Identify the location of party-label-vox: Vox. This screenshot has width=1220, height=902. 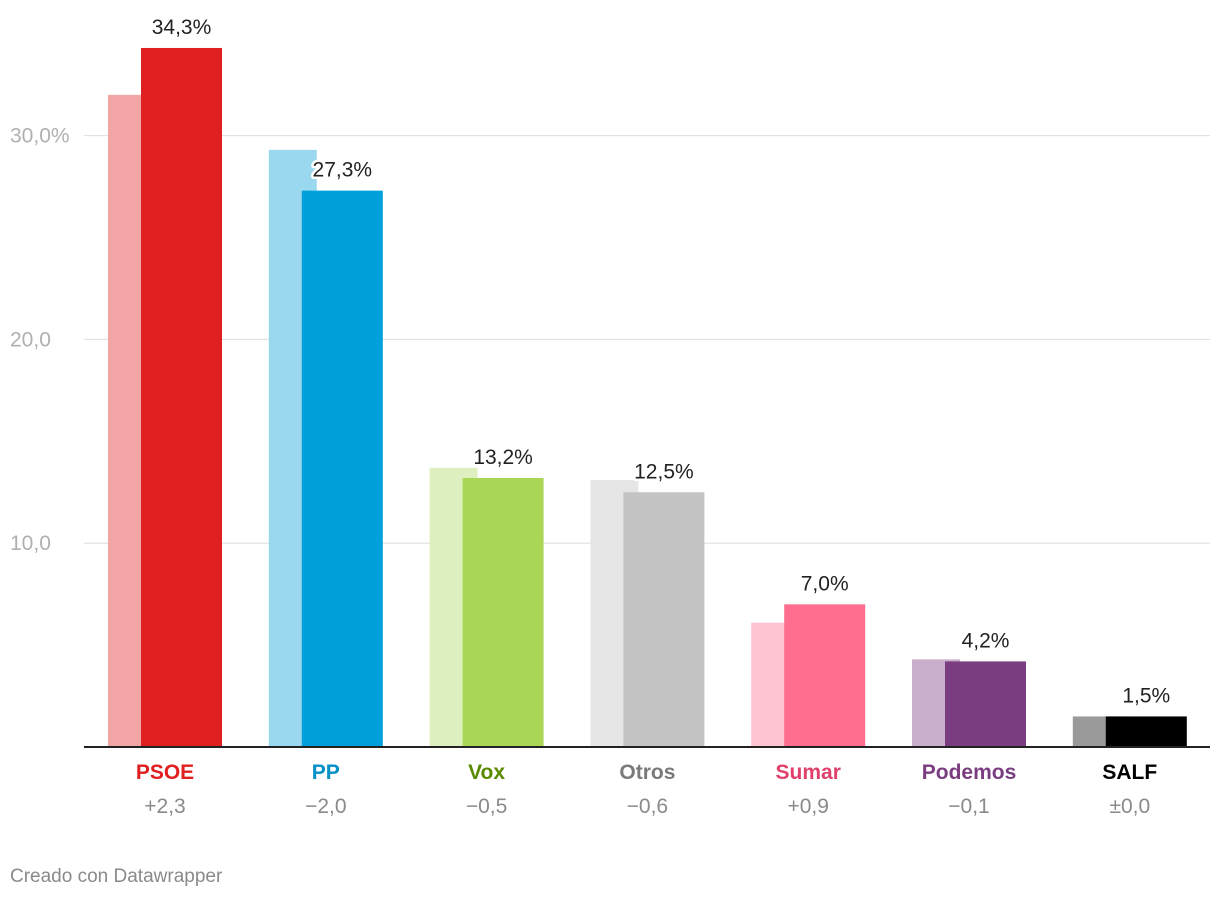
(486, 772).